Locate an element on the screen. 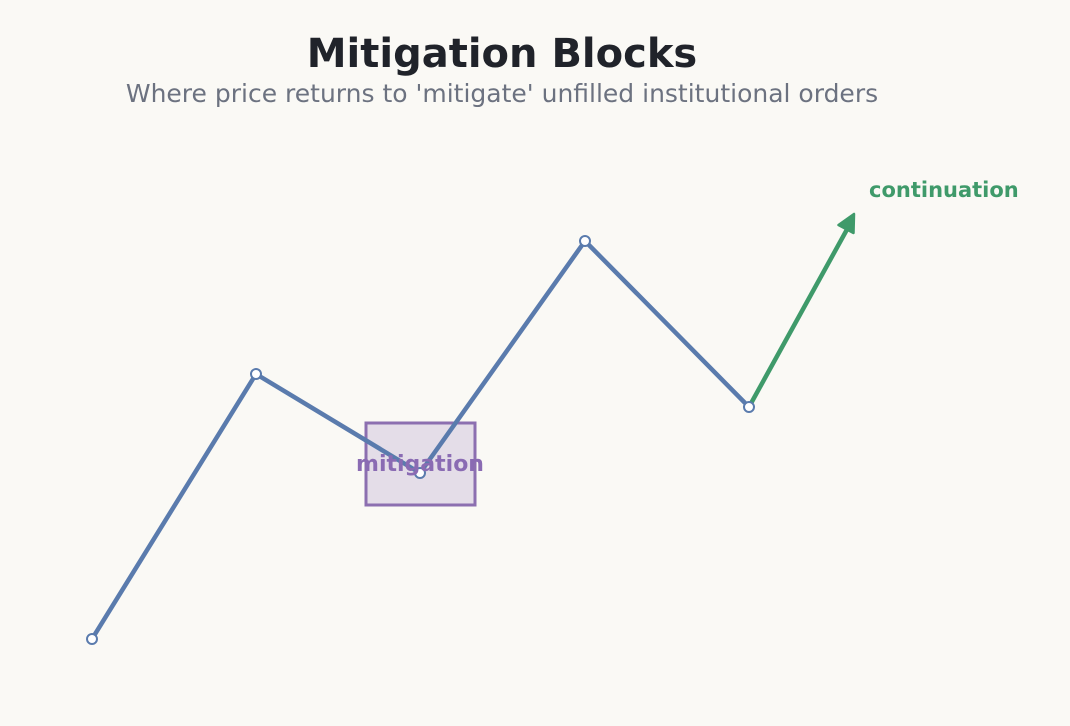  swing-point-retest-low is located at coordinates (749, 407).